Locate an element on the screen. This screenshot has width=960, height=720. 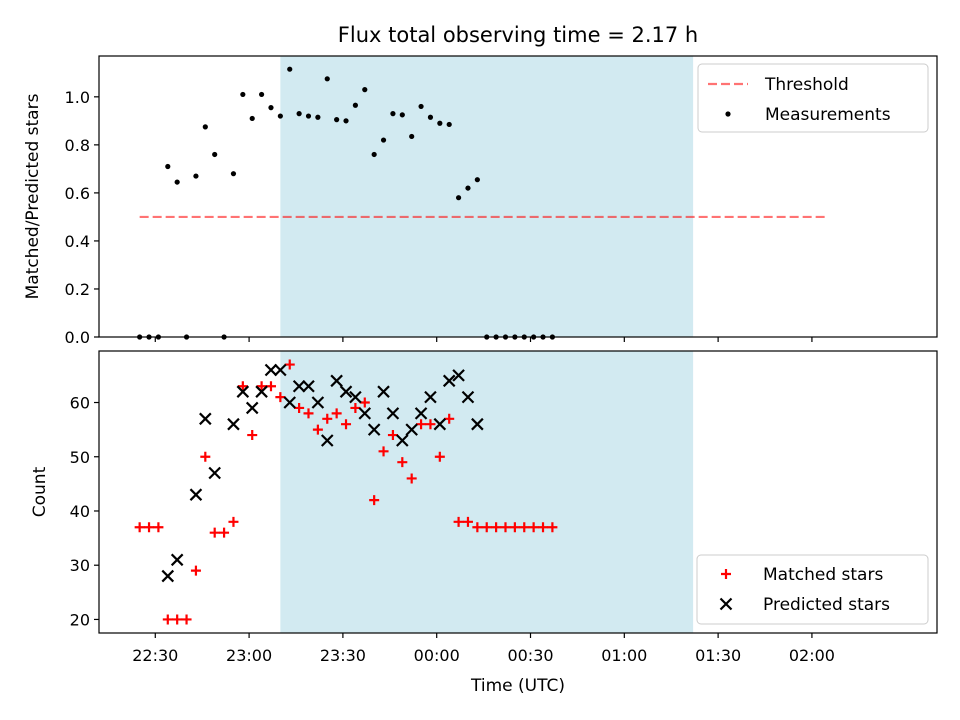
legend-measurements-label: Measurements is located at coordinates (828, 115).